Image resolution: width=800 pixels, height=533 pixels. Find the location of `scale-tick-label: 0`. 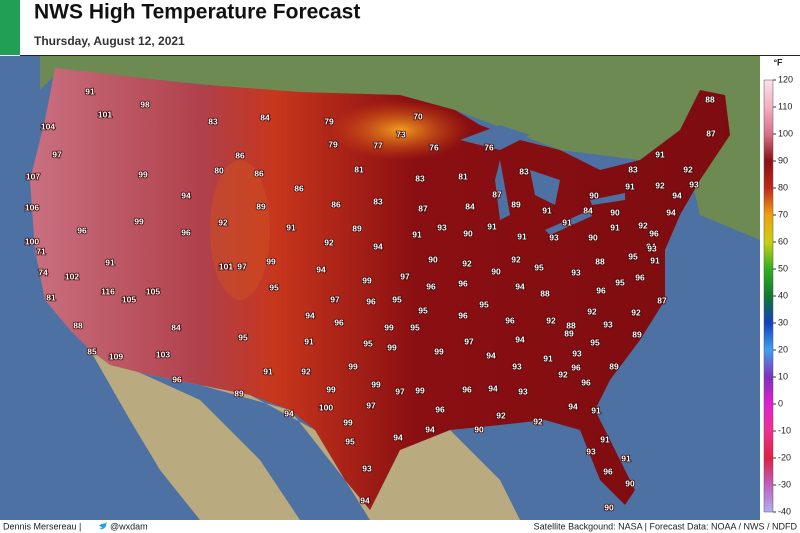

scale-tick-label: 0 is located at coordinates (780, 403).